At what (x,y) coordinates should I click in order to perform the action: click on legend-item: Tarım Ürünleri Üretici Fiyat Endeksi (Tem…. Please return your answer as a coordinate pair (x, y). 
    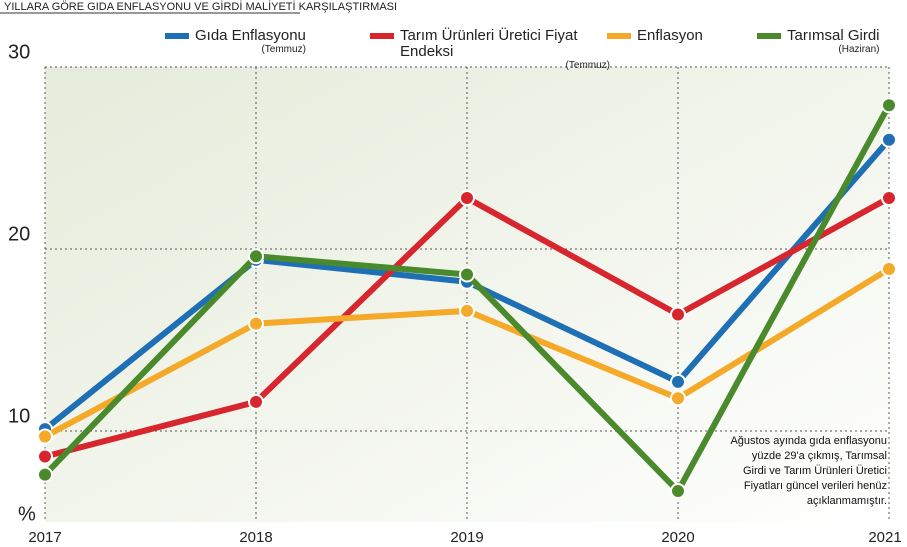
    Looking at the image, I should click on (490, 50).